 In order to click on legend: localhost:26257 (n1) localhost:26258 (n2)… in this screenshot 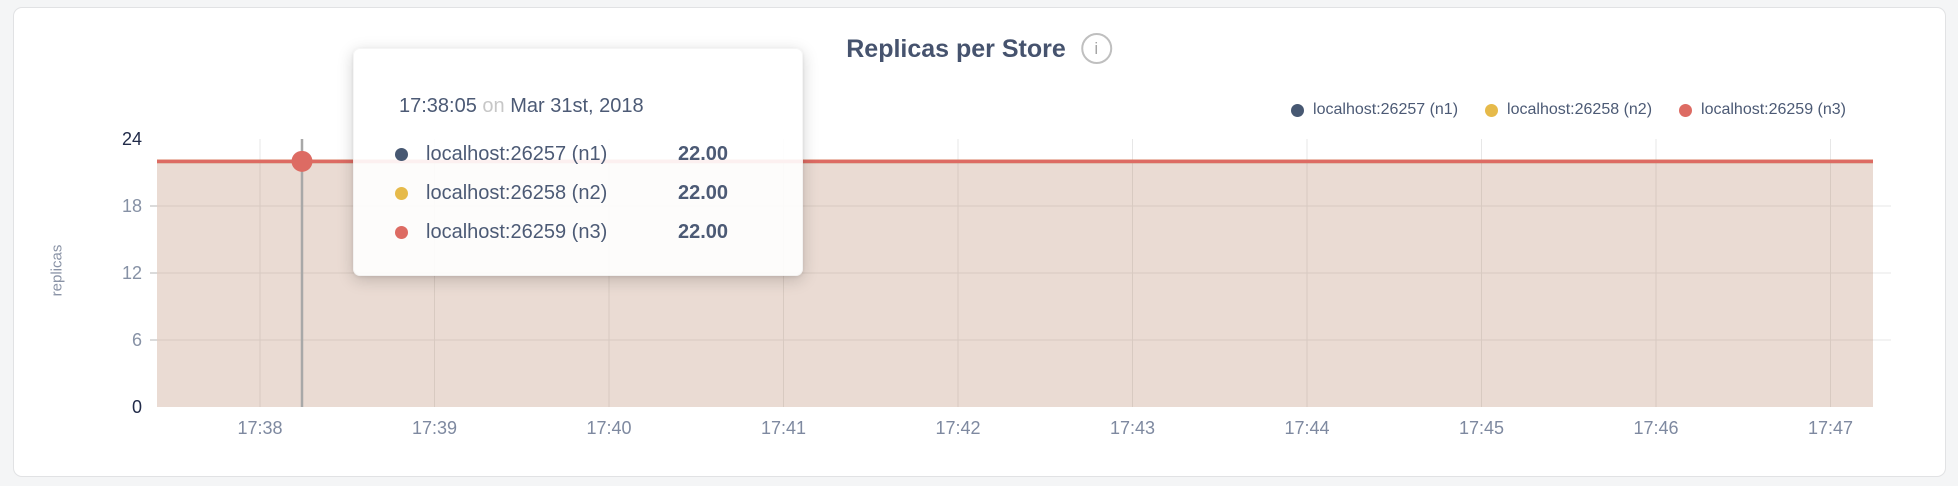, I will do `click(1568, 110)`.